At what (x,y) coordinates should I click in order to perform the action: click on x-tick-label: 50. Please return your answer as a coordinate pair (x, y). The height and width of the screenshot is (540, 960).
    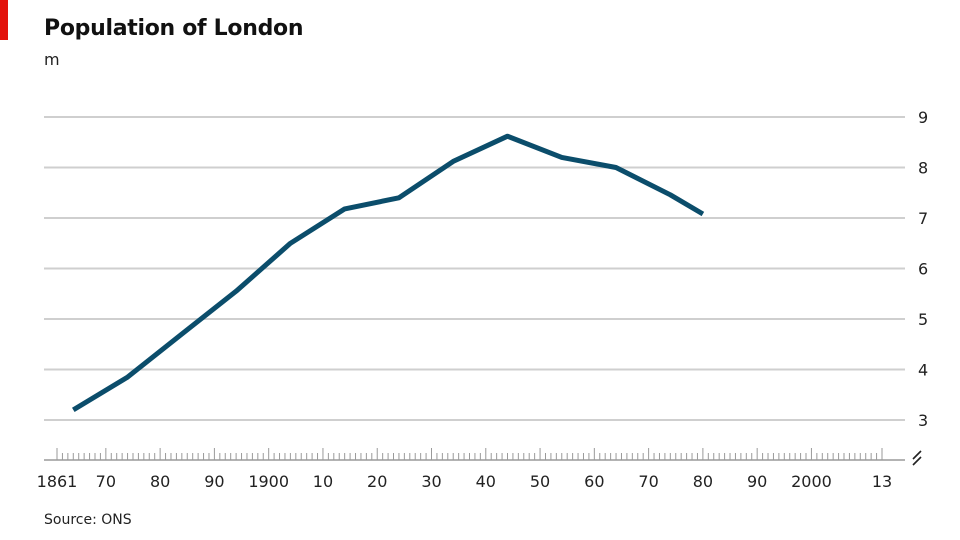
    Looking at the image, I should click on (540, 481).